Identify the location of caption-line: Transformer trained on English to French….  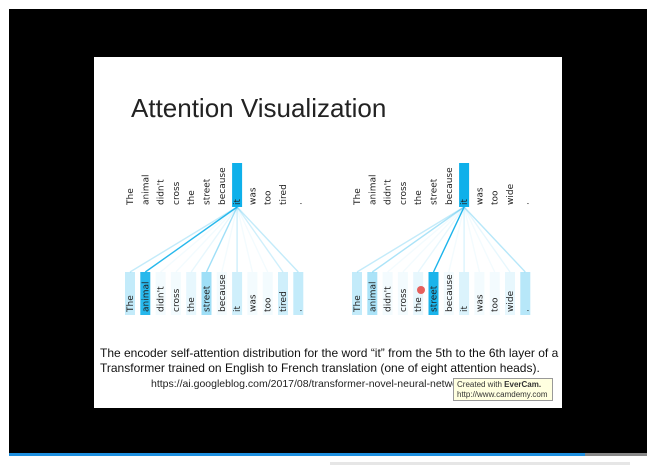
(320, 368).